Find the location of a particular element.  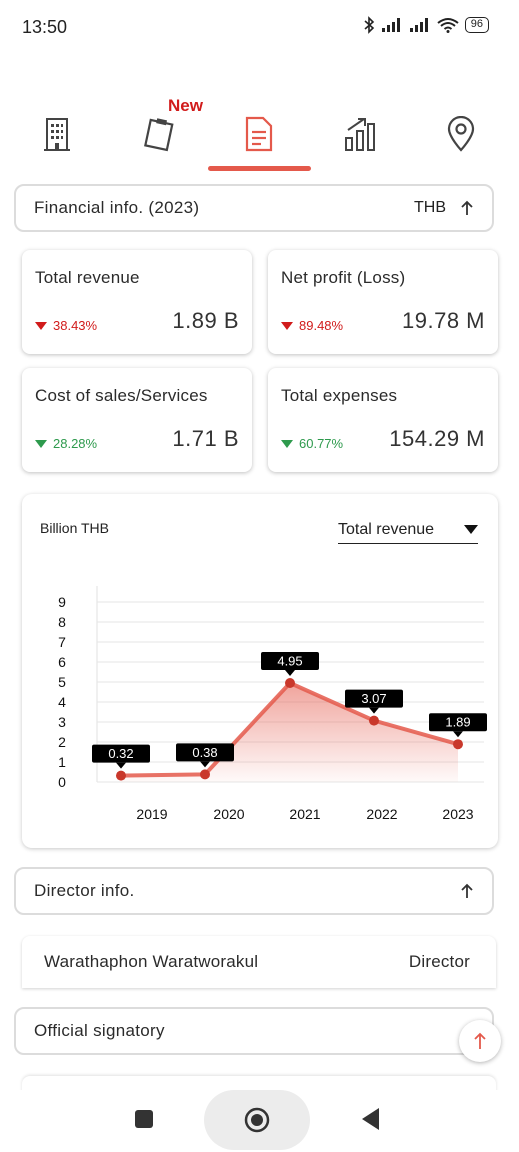

tab-notes is located at coordinates (159, 134).